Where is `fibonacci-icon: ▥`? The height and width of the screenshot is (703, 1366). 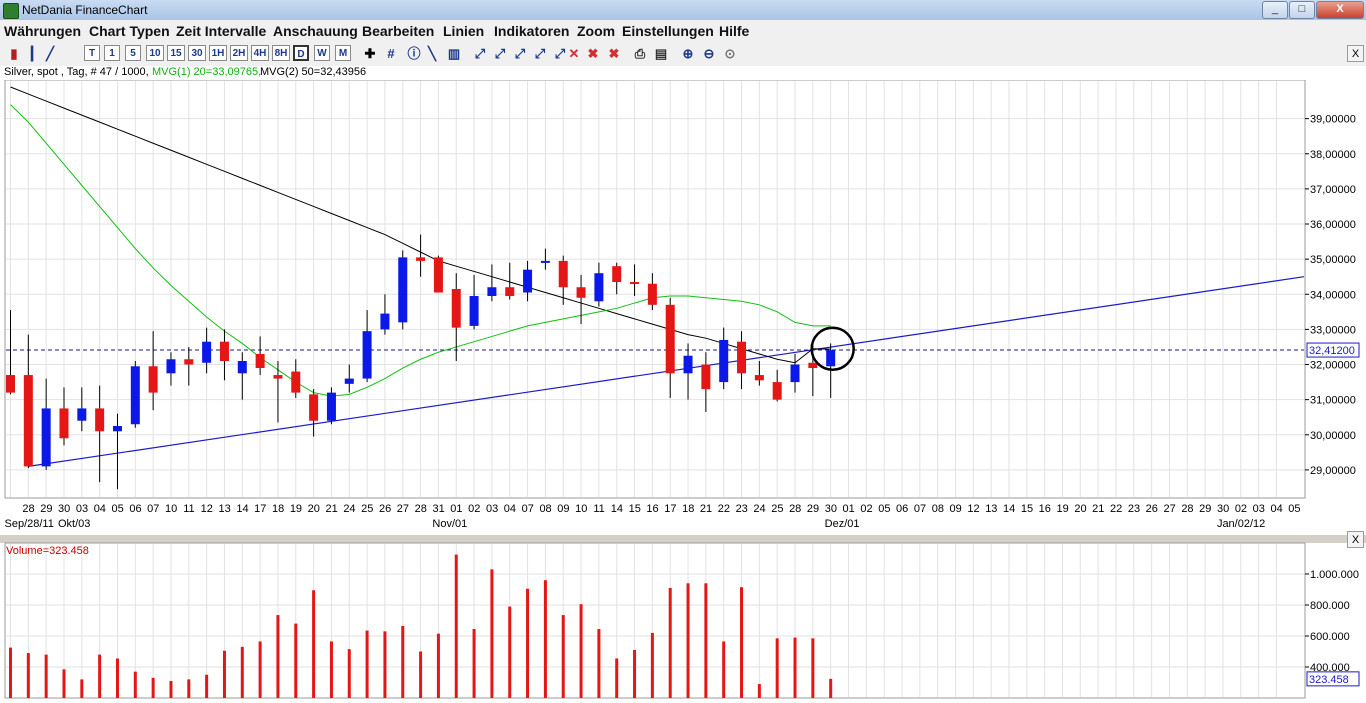
fibonacci-icon: ▥ is located at coordinates (454, 53).